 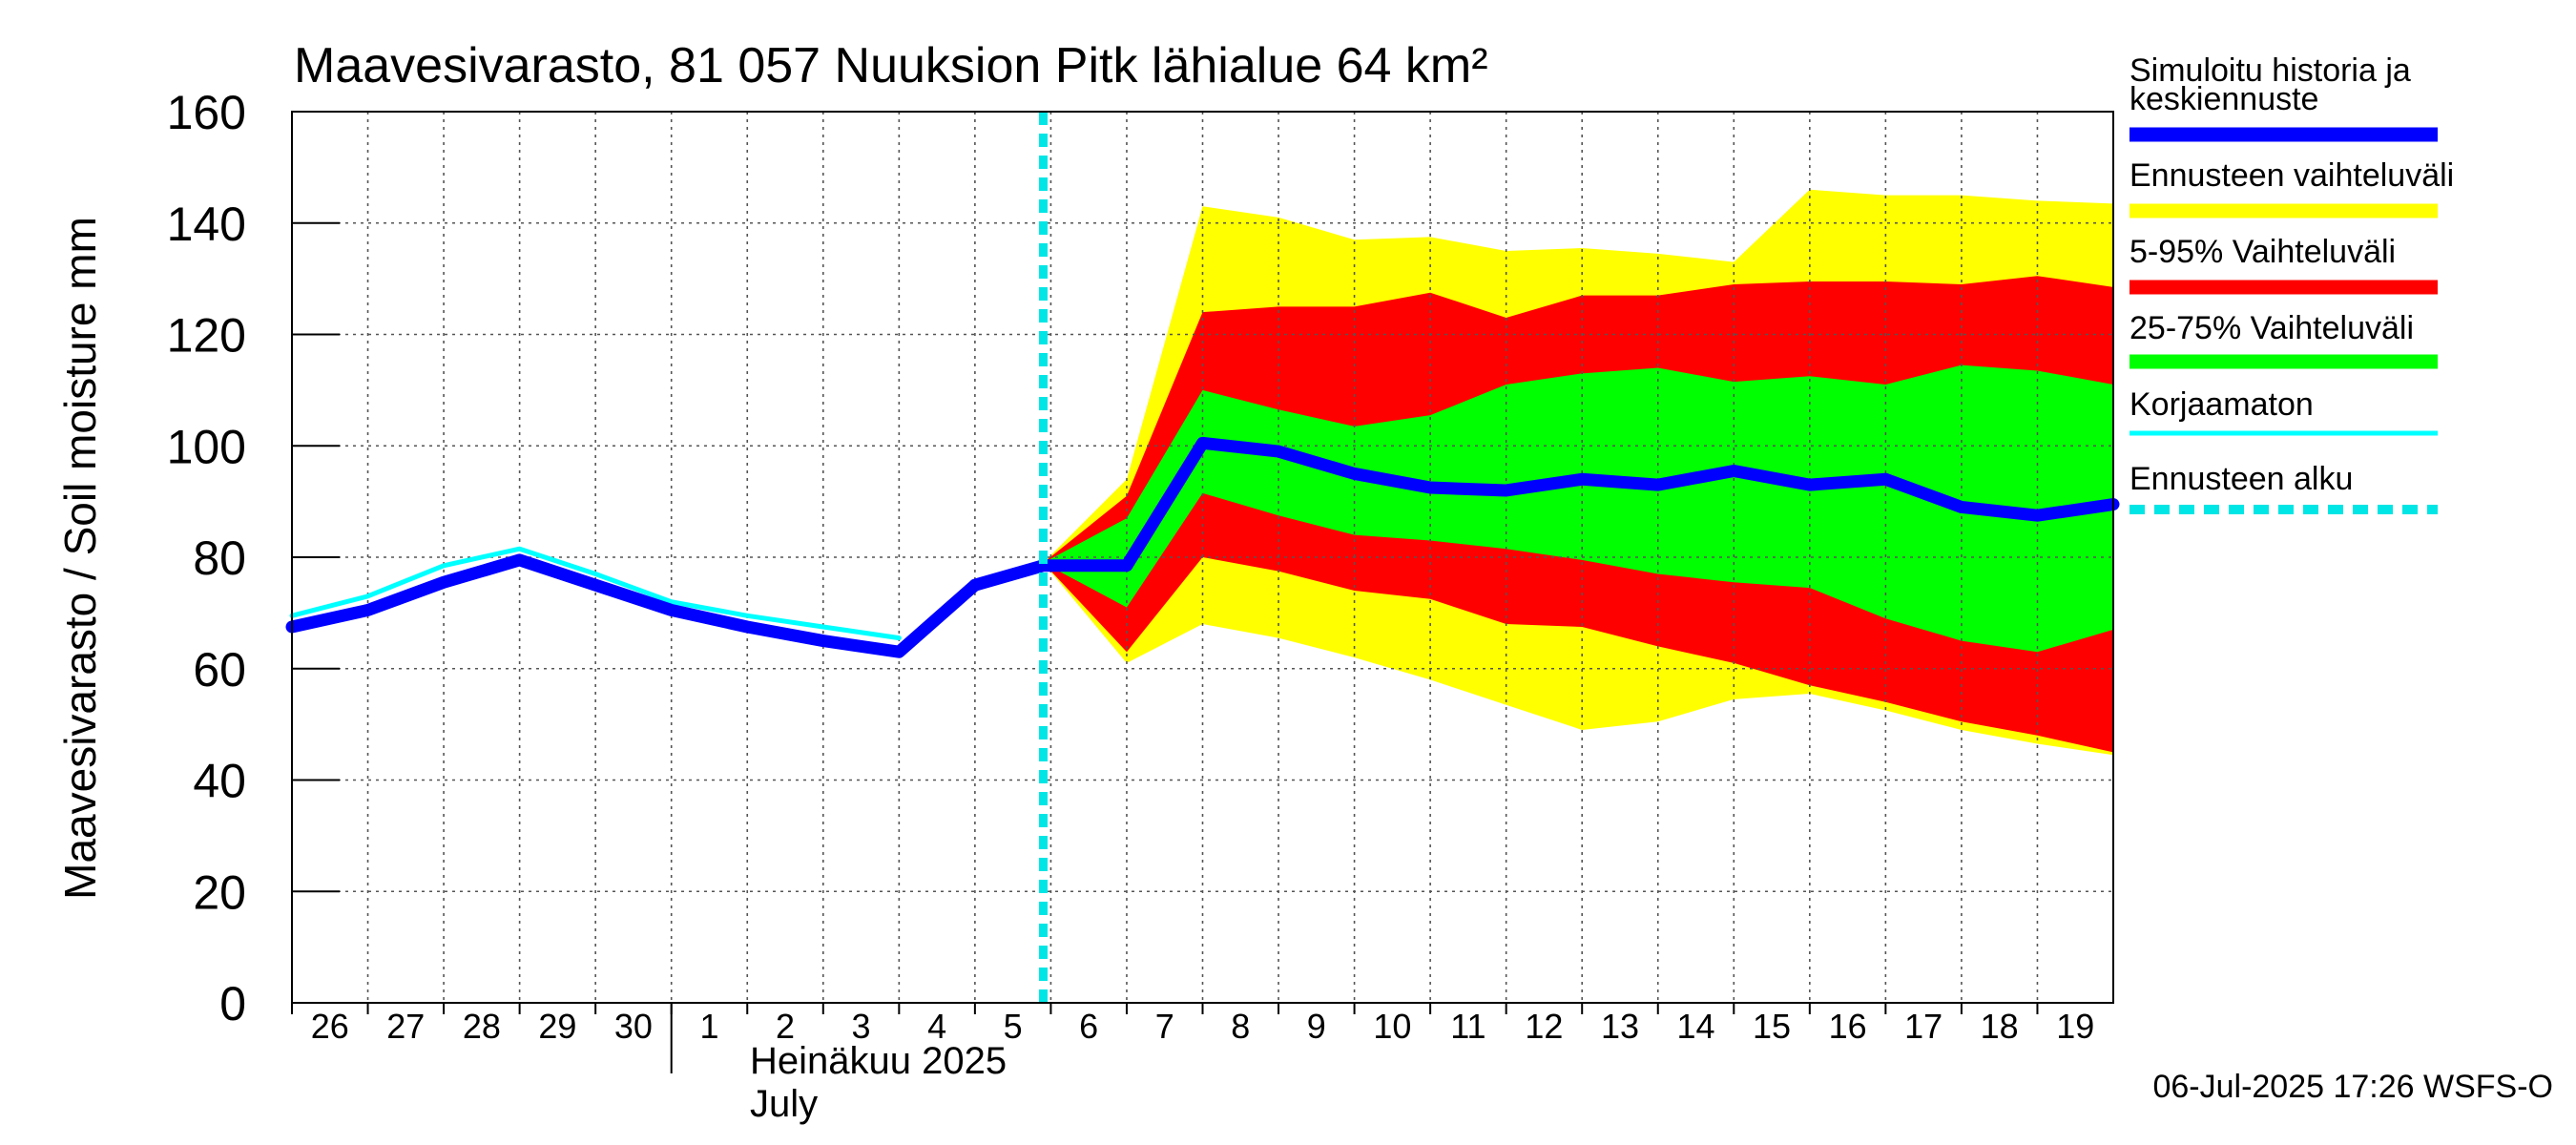 What do you see at coordinates (330, 1026) in the screenshot?
I see `x-tick-label: 26` at bounding box center [330, 1026].